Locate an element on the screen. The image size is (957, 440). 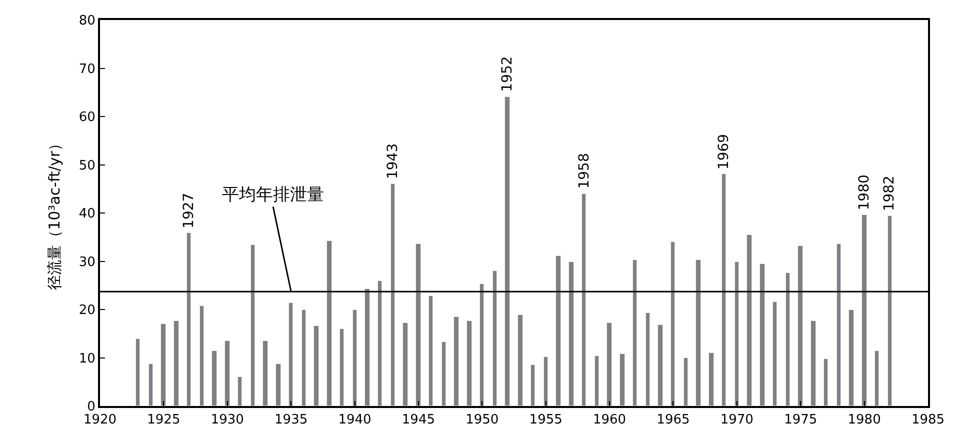
y-axis-title: 径流量（10³ac-ft/yr） is located at coordinates (55, 213).